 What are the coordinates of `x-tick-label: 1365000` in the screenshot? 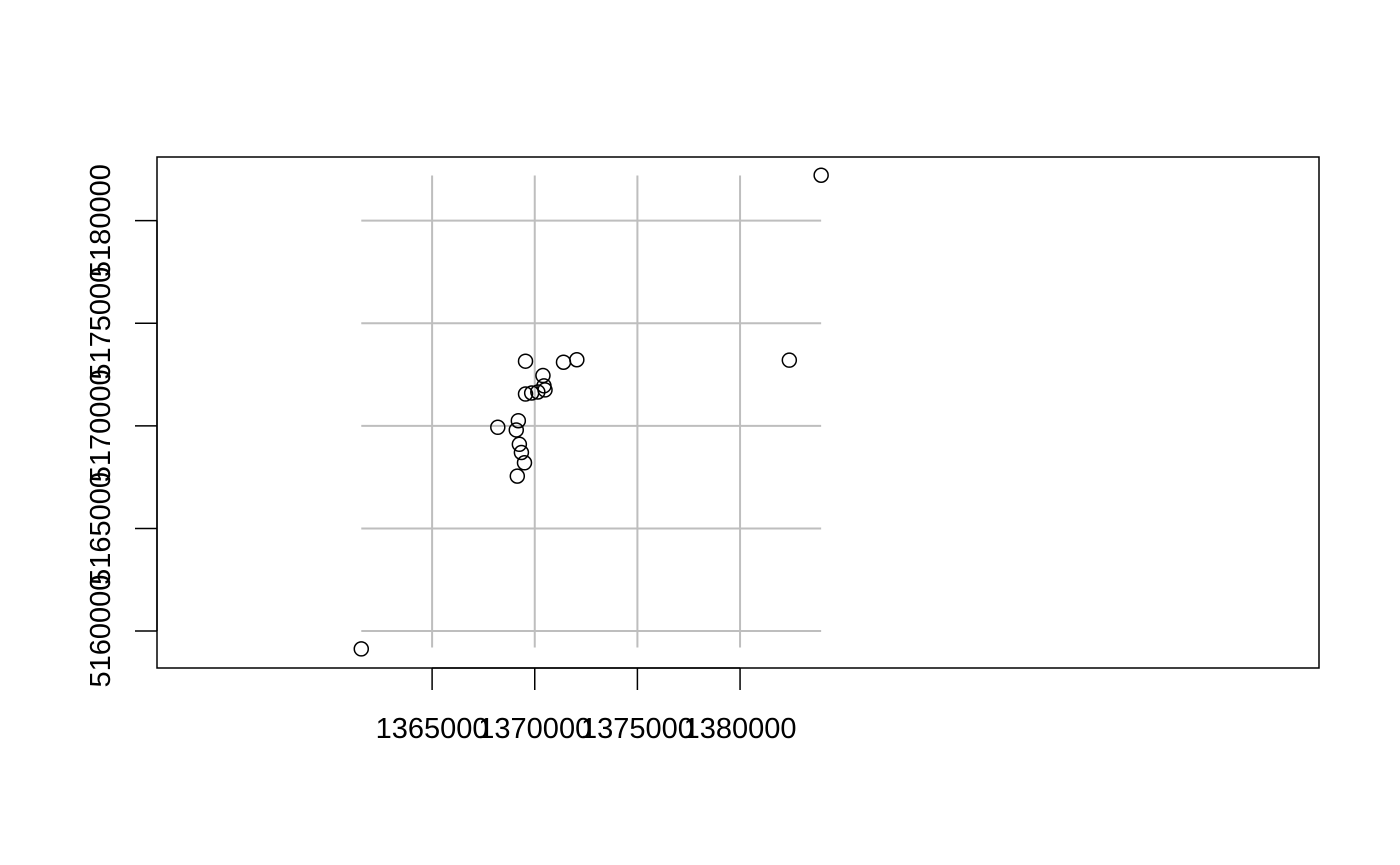 It's located at (432, 729).